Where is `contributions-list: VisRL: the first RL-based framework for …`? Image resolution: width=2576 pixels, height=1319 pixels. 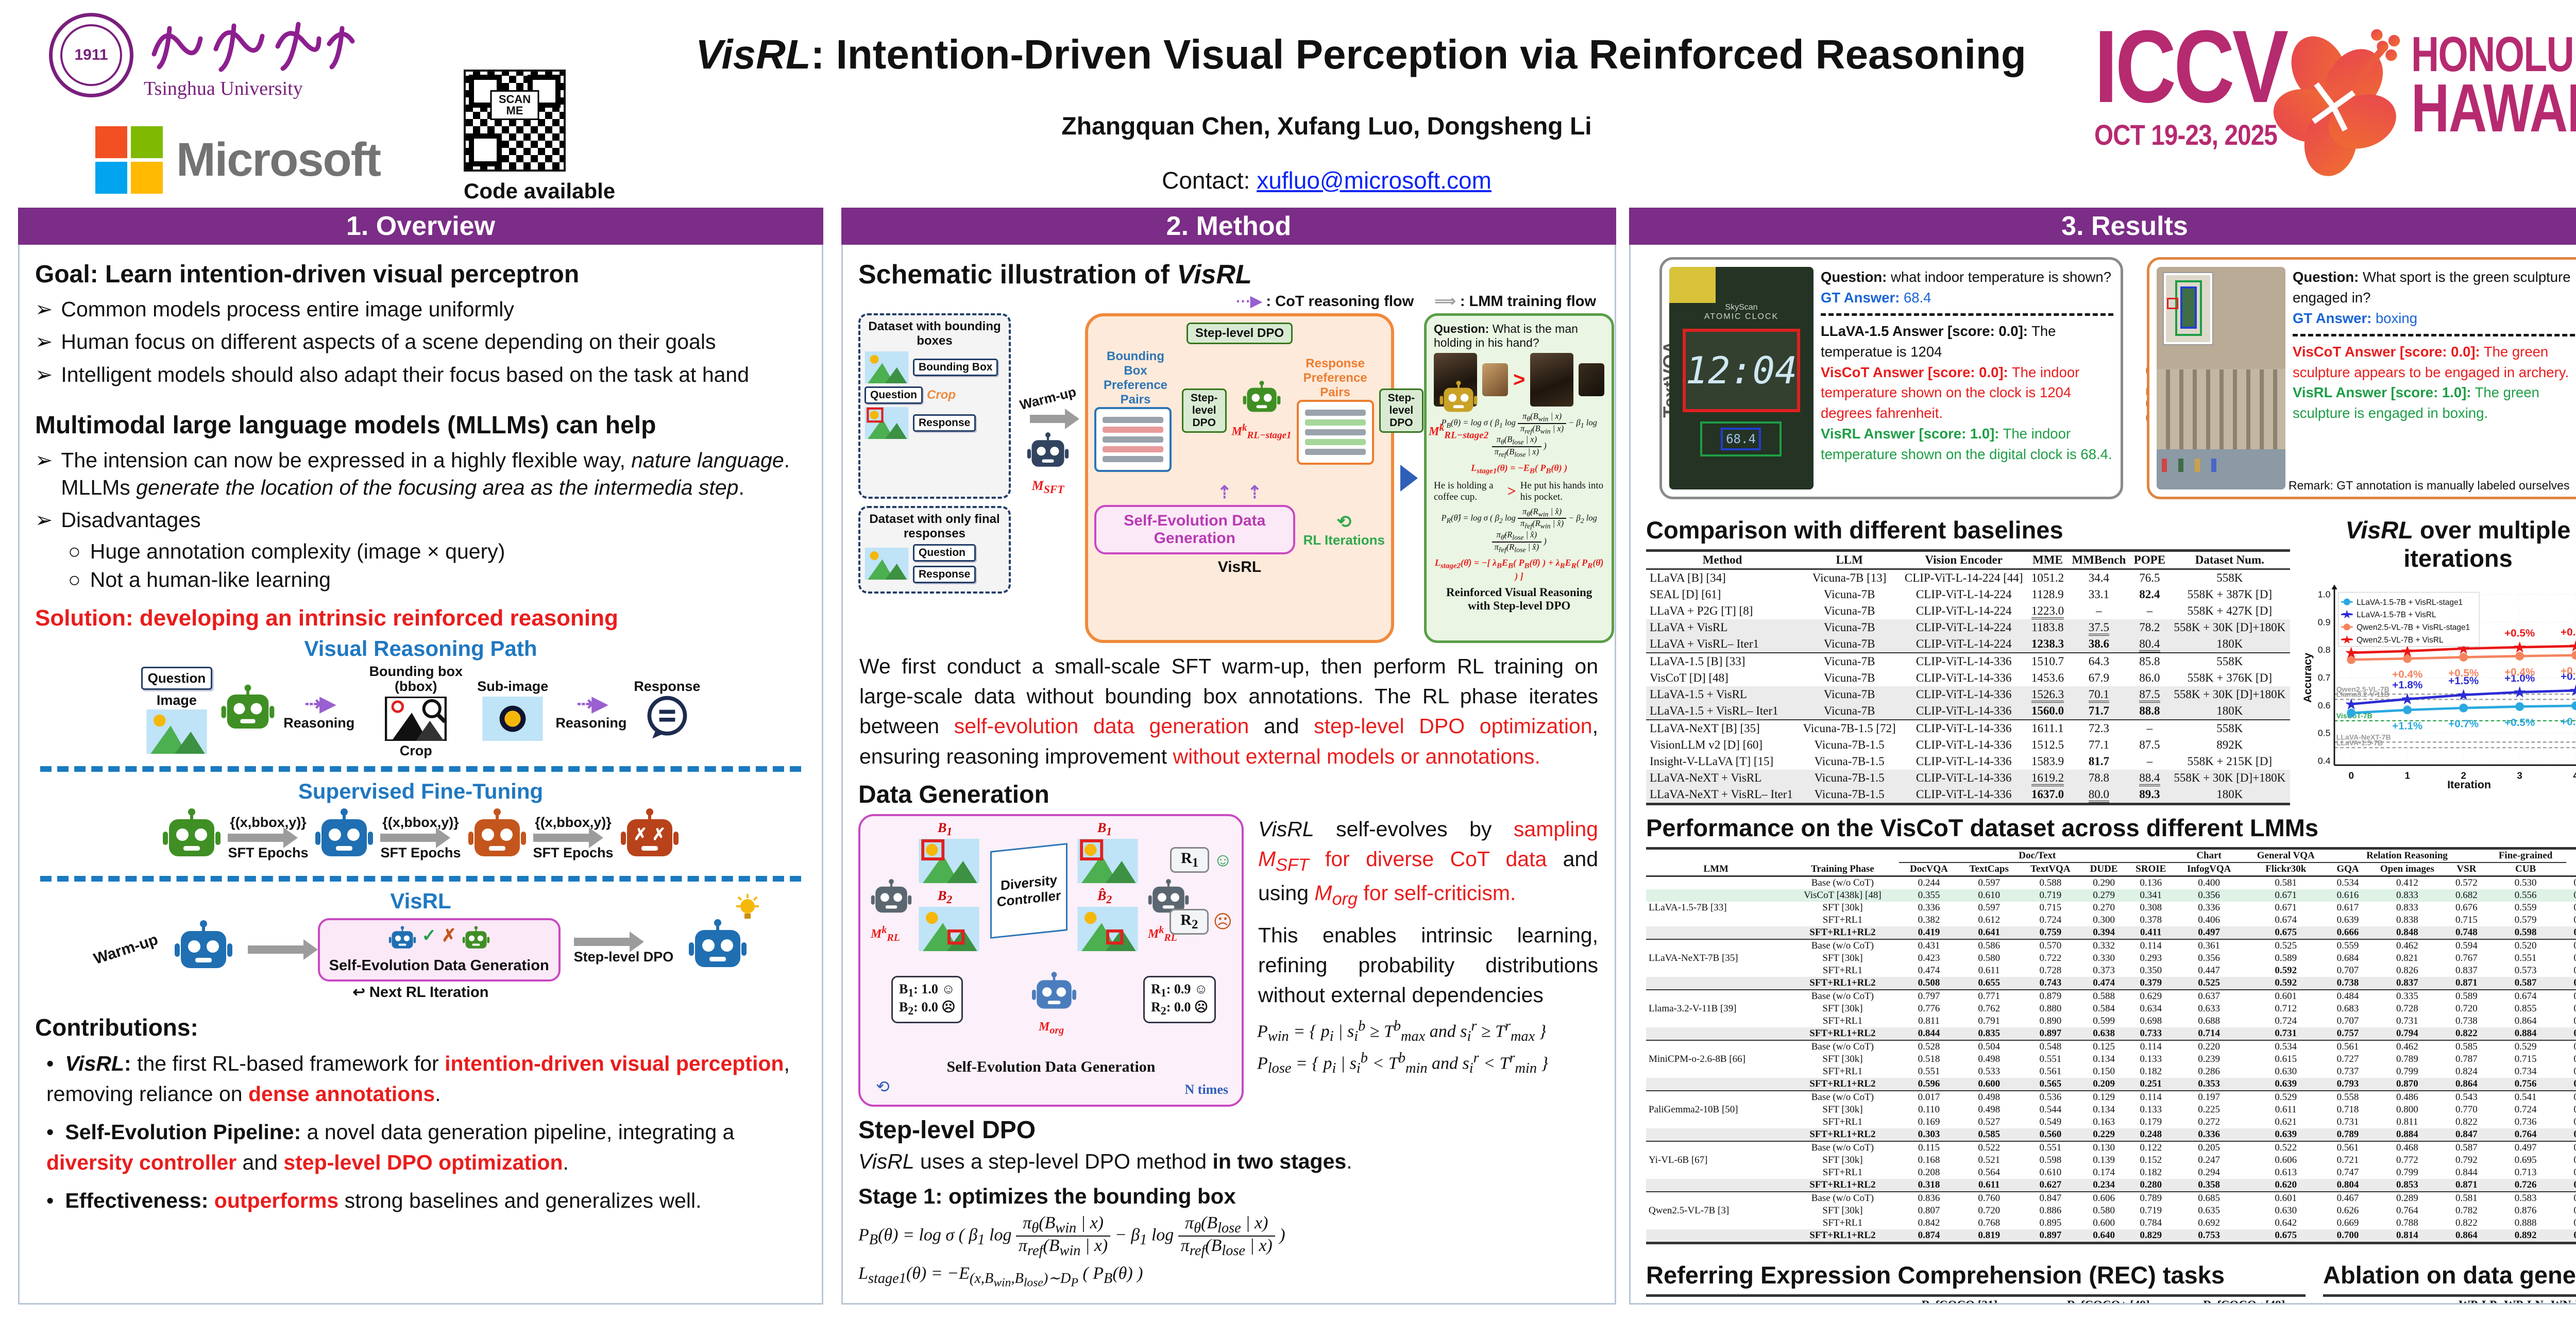
contributions-list: VisRL: the first RL-based framework for … is located at coordinates (420, 1132).